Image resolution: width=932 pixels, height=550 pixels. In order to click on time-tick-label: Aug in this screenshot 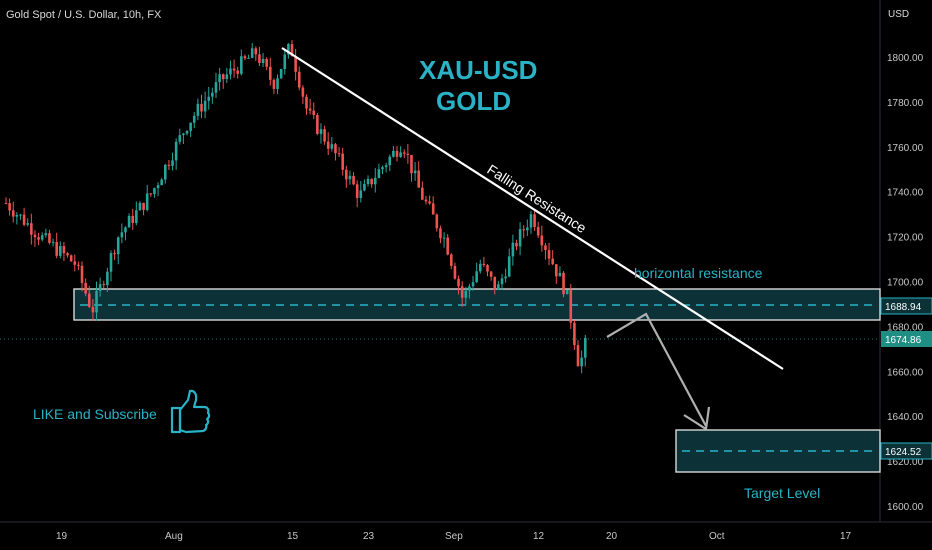, I will do `click(174, 536)`.